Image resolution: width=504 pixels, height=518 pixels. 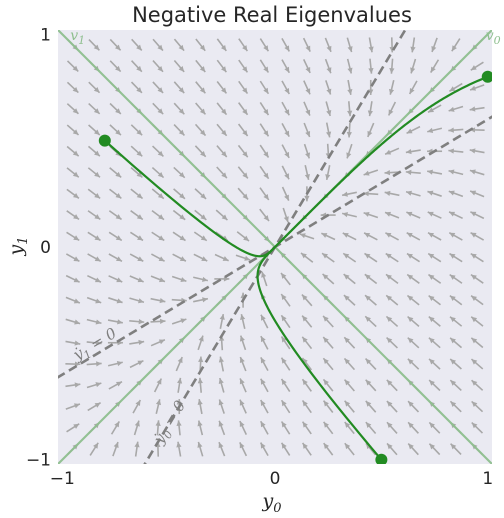 I want to click on trajectory-line, so click(x=319, y=353).